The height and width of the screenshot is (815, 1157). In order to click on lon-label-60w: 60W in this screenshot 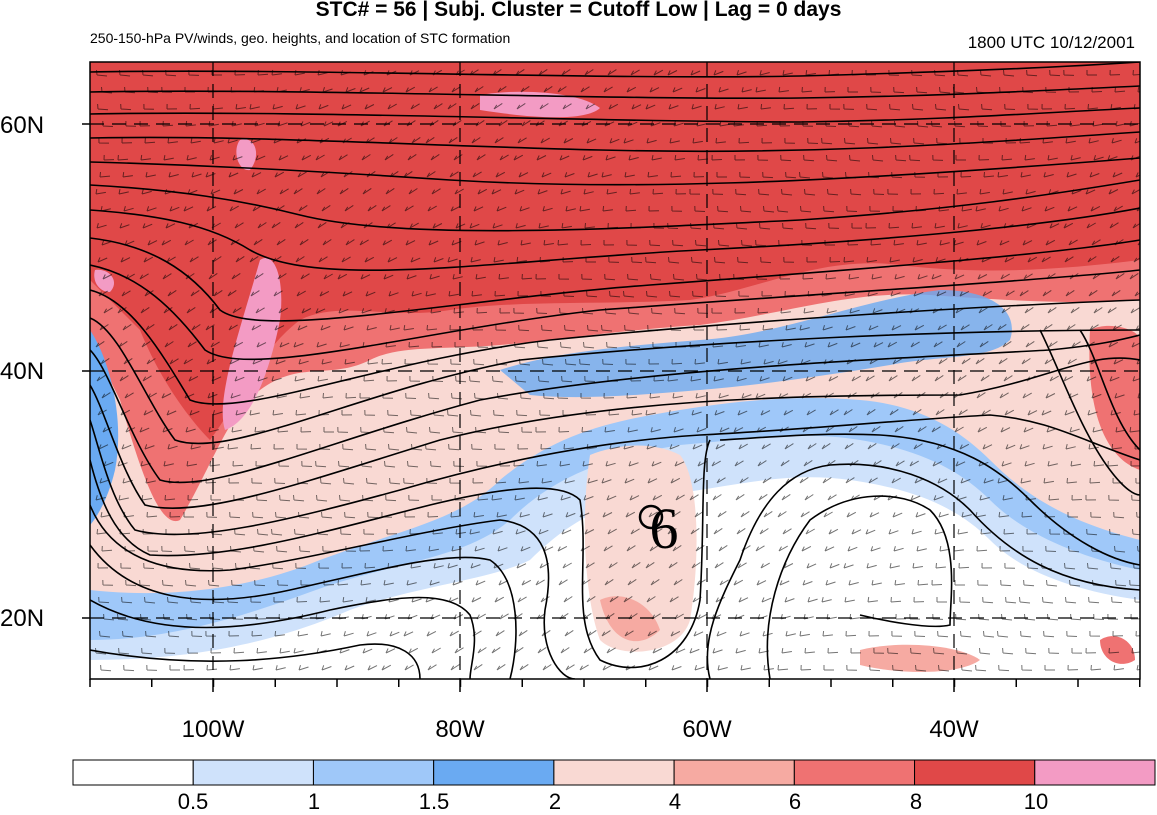, I will do `click(707, 729)`.